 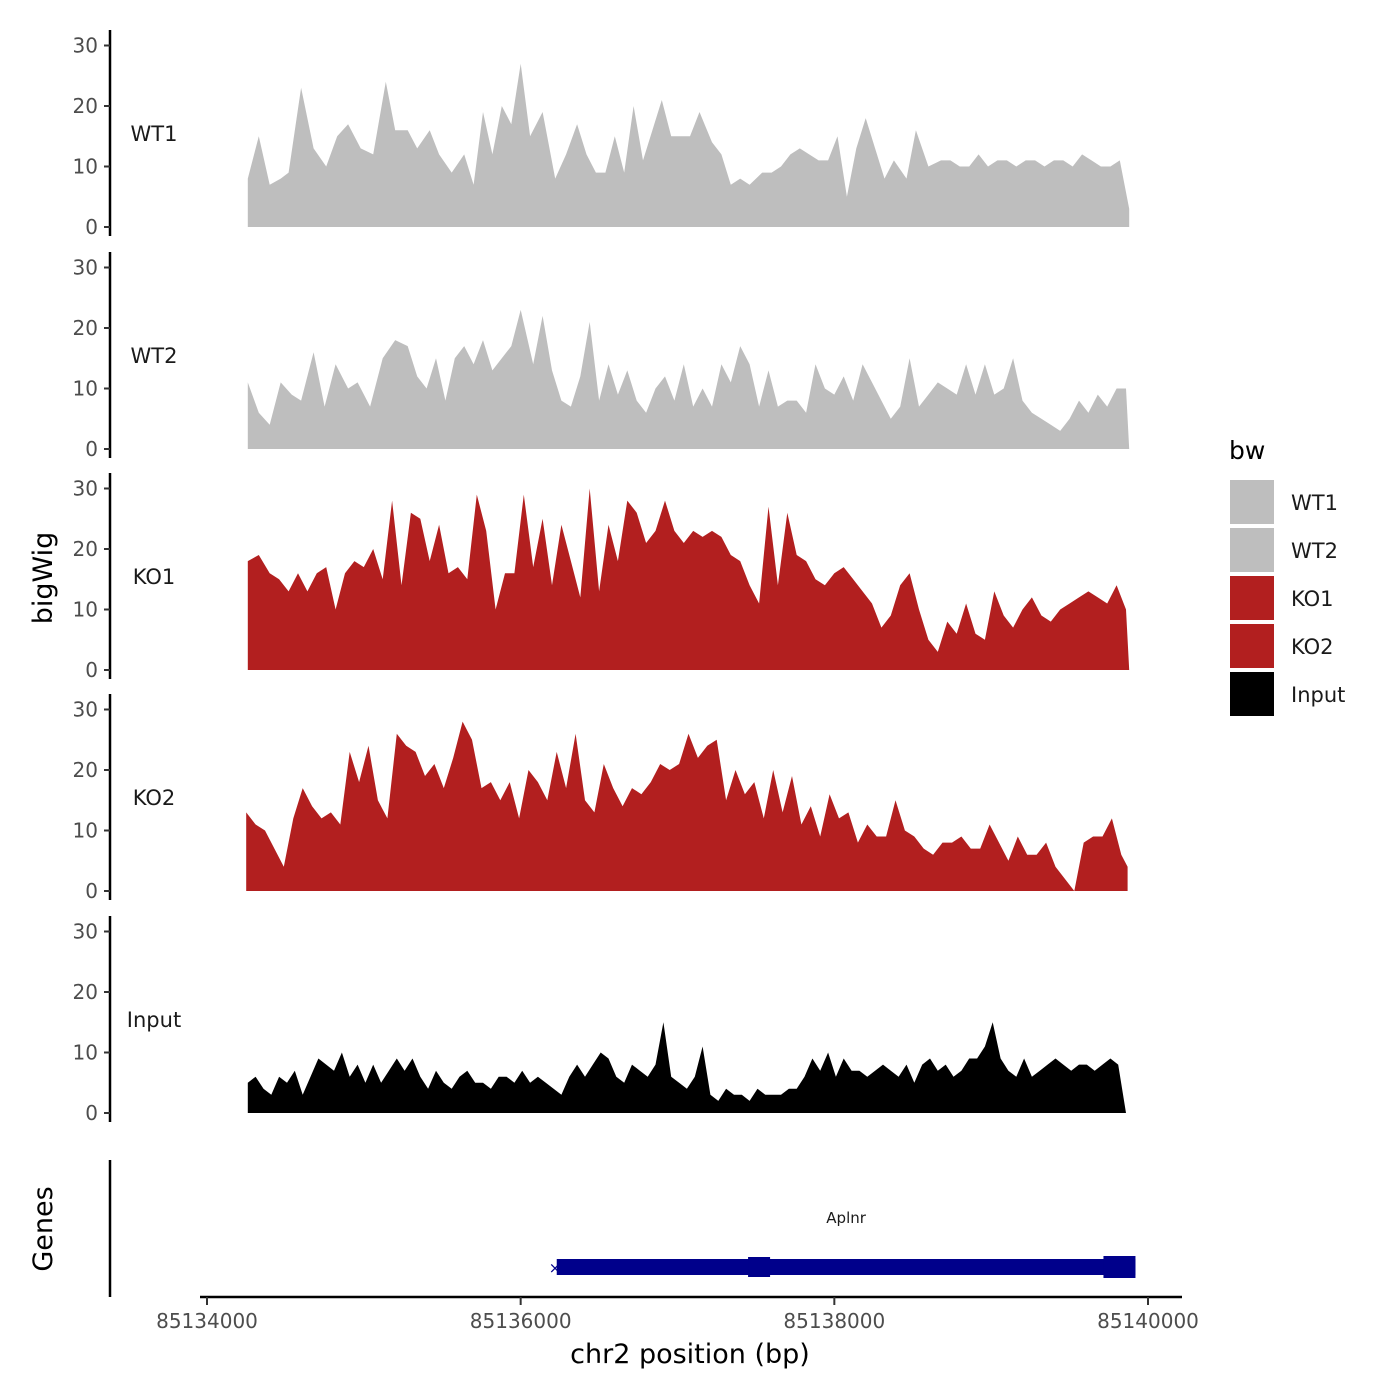 What do you see at coordinates (154, 134) in the screenshot?
I see `track-label-wt1: WT1` at bounding box center [154, 134].